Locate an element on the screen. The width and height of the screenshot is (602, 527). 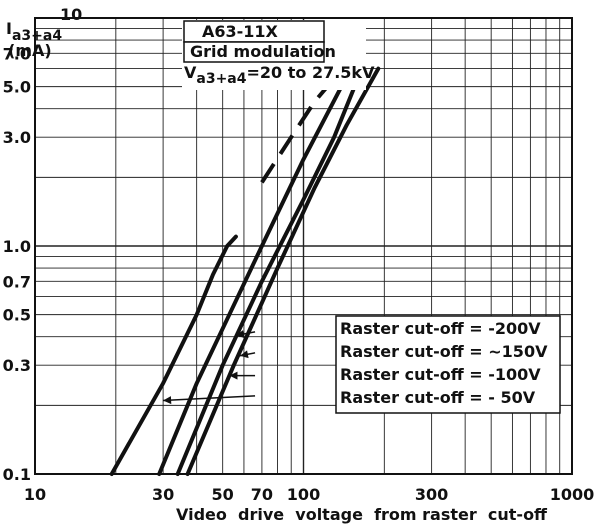
series-label-bg is located at coordinates (448, 364).